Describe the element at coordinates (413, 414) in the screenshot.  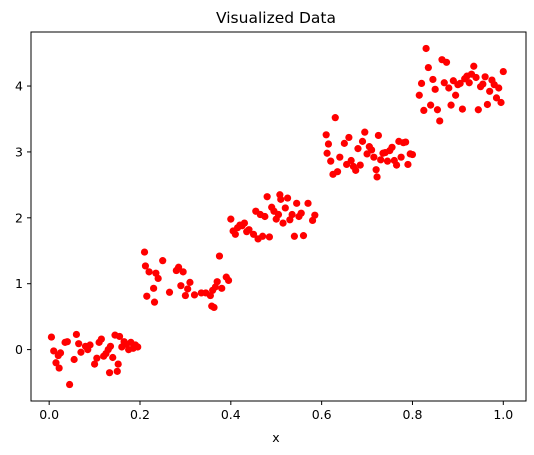
I see `x-tick-label: 0.8` at that location.